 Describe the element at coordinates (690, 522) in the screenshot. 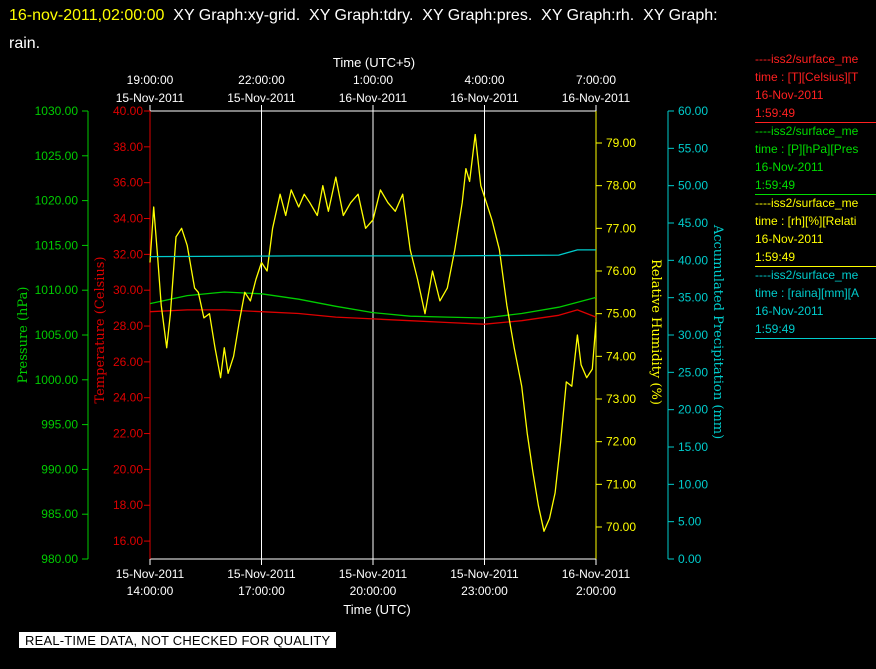

I see `precip-tick-label: 5.00` at that location.